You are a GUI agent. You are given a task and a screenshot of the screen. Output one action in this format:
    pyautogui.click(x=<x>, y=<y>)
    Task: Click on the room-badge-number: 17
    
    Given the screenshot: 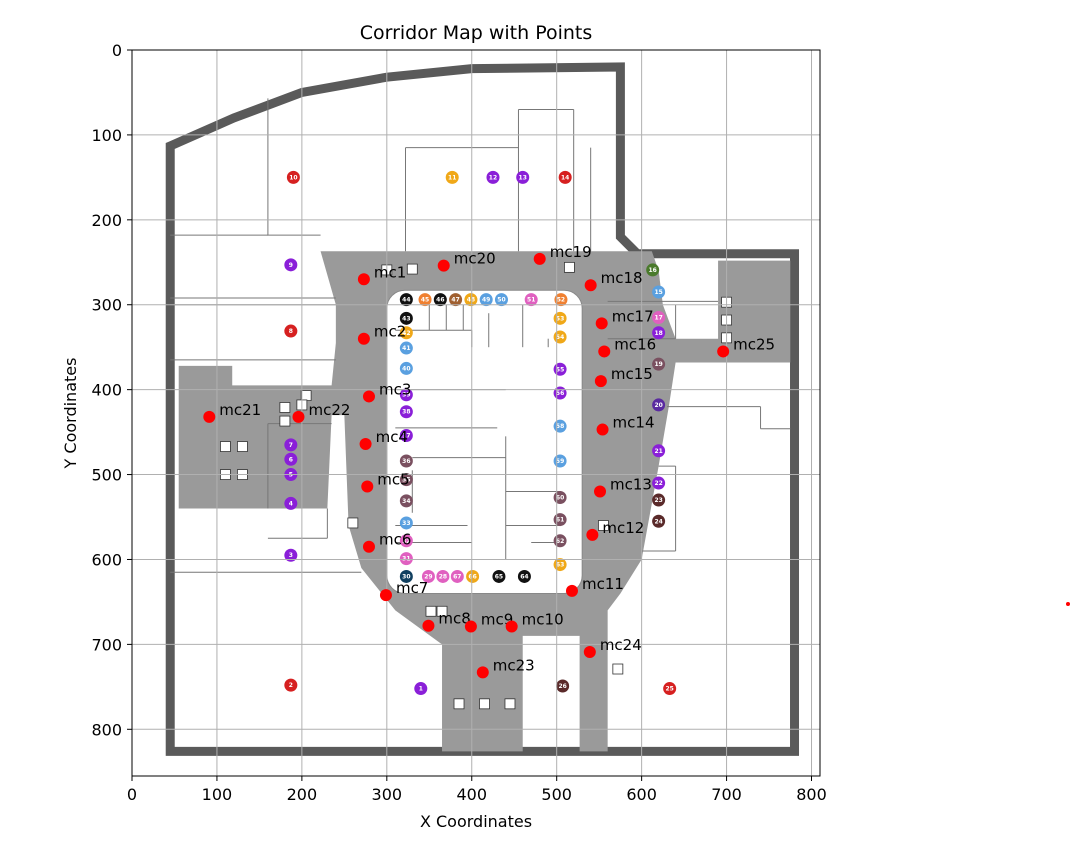 What is the action you would take?
    pyautogui.click(x=658, y=317)
    